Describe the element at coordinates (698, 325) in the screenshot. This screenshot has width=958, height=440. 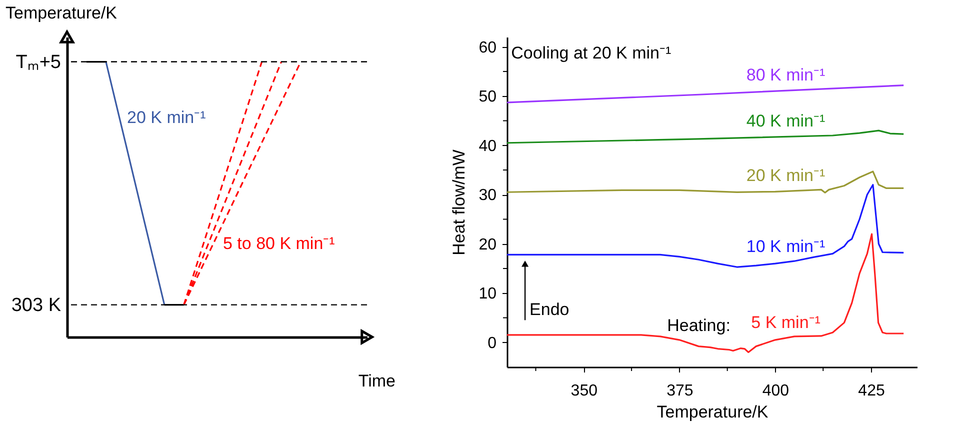
I see `annotation: Heating:` at that location.